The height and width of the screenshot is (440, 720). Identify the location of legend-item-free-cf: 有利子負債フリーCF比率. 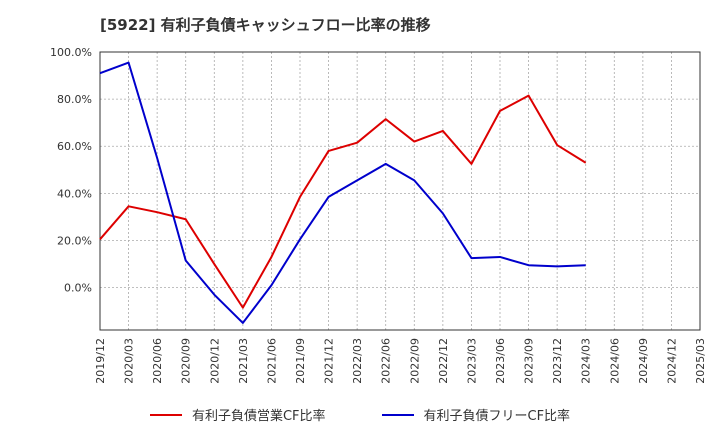
(476, 414).